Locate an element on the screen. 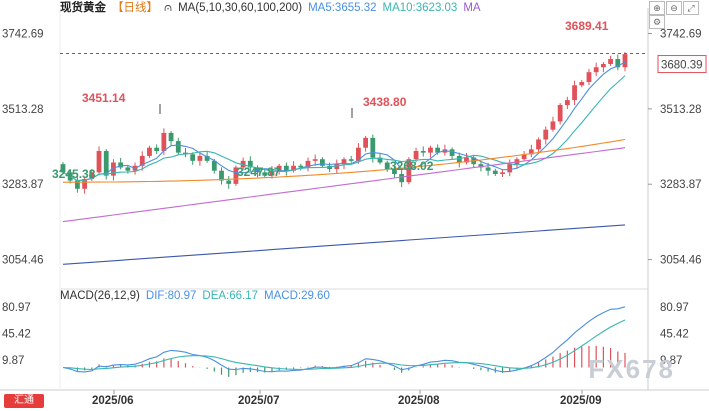  price-annotation: 3438.80 is located at coordinates (385, 102).